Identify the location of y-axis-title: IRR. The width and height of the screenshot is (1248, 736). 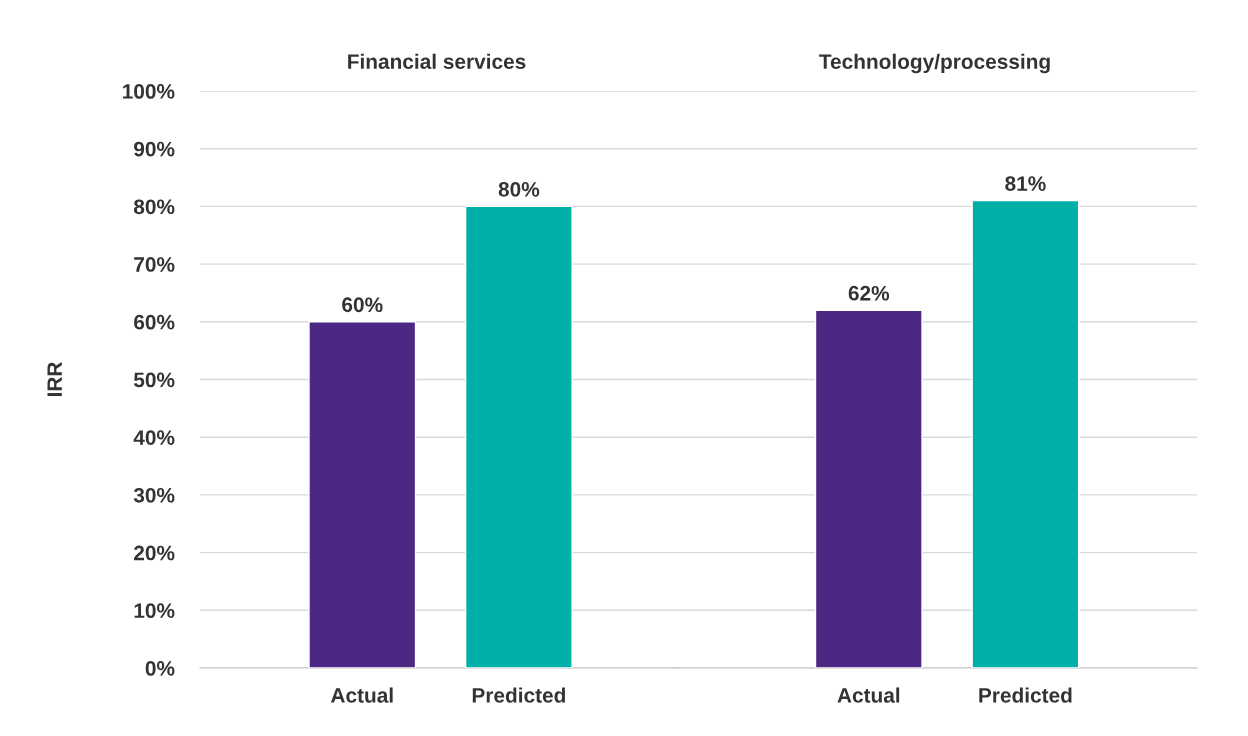
(54, 379).